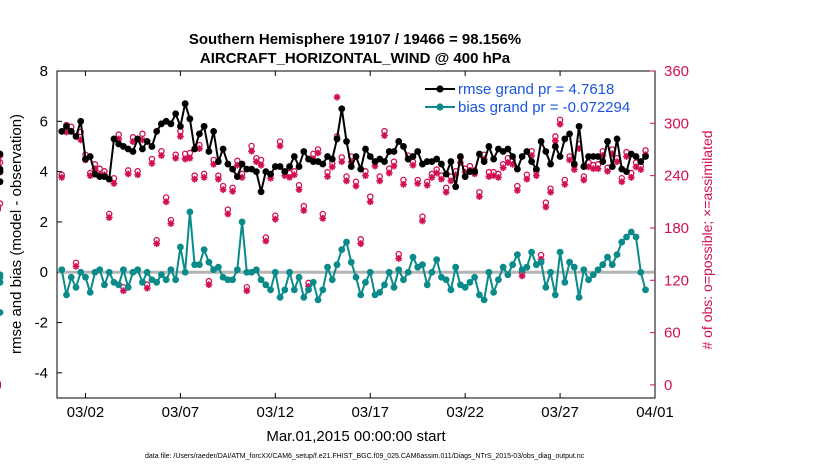  Describe the element at coordinates (41, 373) in the screenshot. I see `y-tick-label: -4` at that location.